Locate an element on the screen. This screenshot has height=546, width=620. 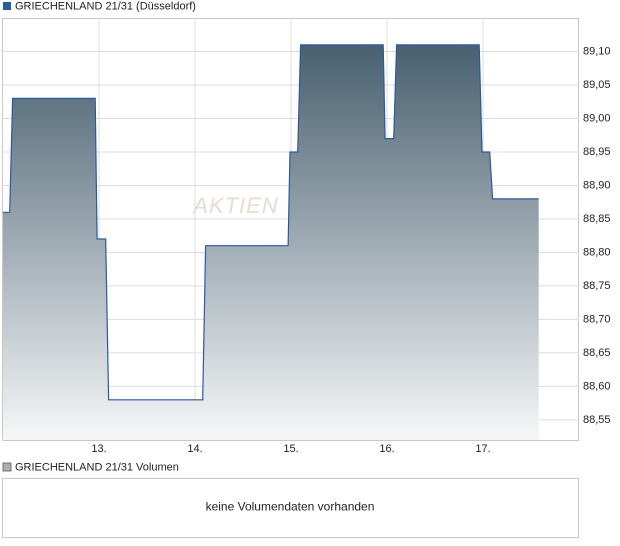
x-tick-label: 16. is located at coordinates (386, 449).